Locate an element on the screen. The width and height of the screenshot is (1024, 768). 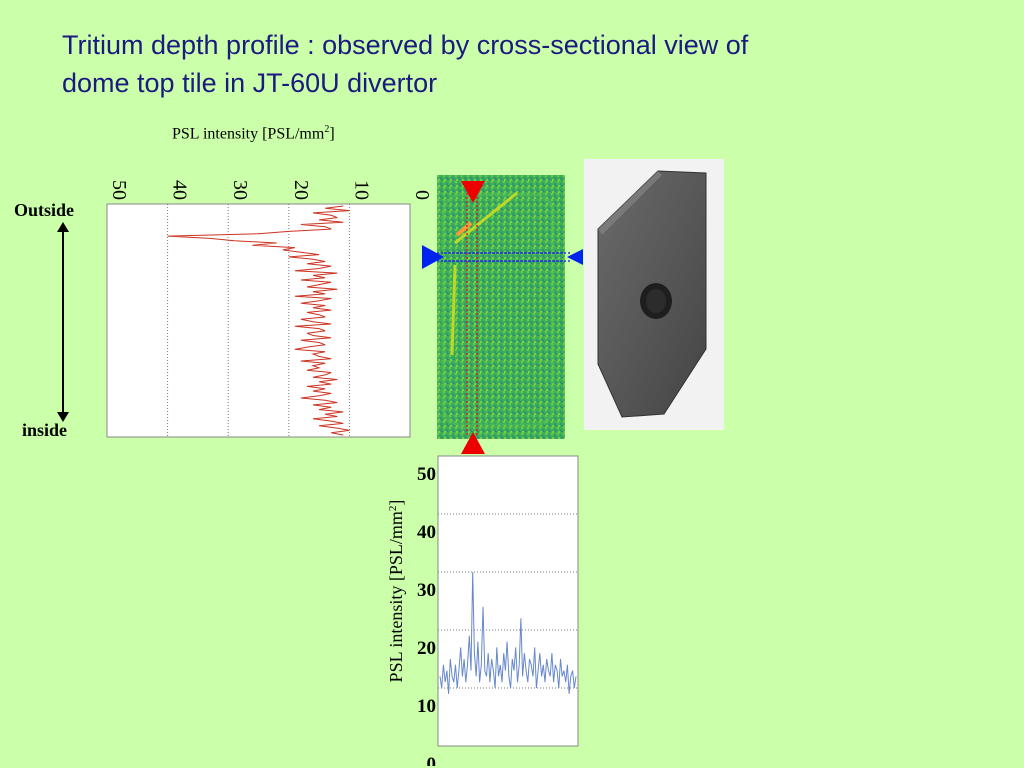
tile-photo is located at coordinates (654, 294).